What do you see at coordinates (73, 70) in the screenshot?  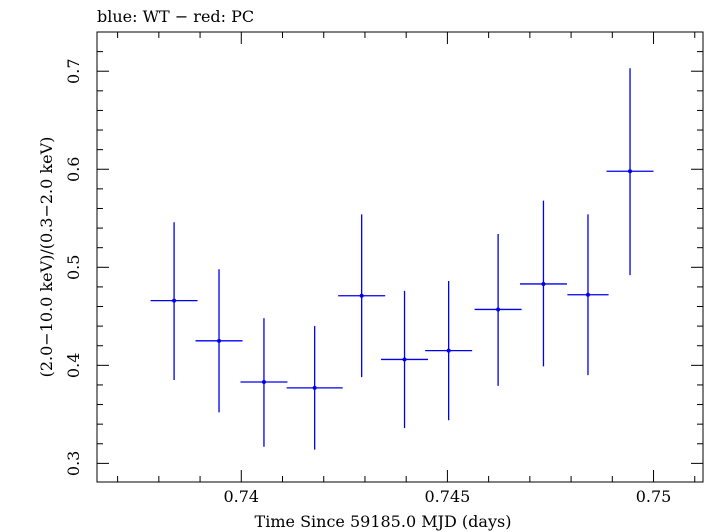 I see `y-tick-label: 0.7` at bounding box center [73, 70].